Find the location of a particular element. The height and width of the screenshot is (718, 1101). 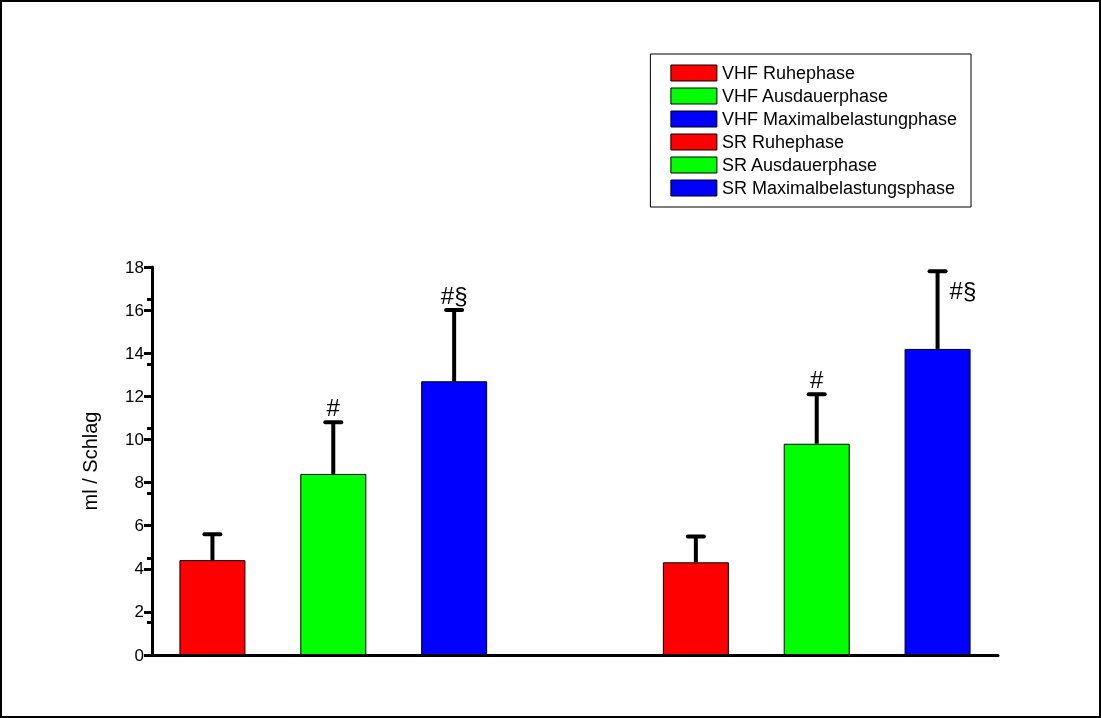

y-tick-label: 6 is located at coordinates (139, 526).